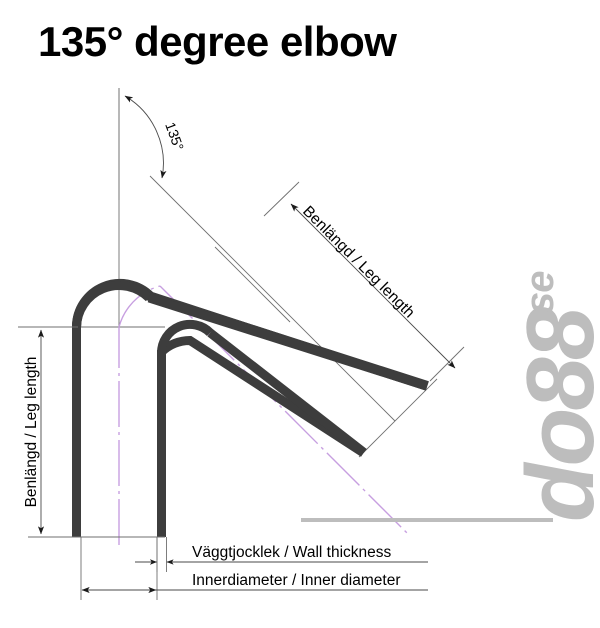 The image size is (600, 628). Describe the element at coordinates (31, 432) in the screenshot. I see `vertical-leg-length-label: Benlängd / Leg length` at that location.